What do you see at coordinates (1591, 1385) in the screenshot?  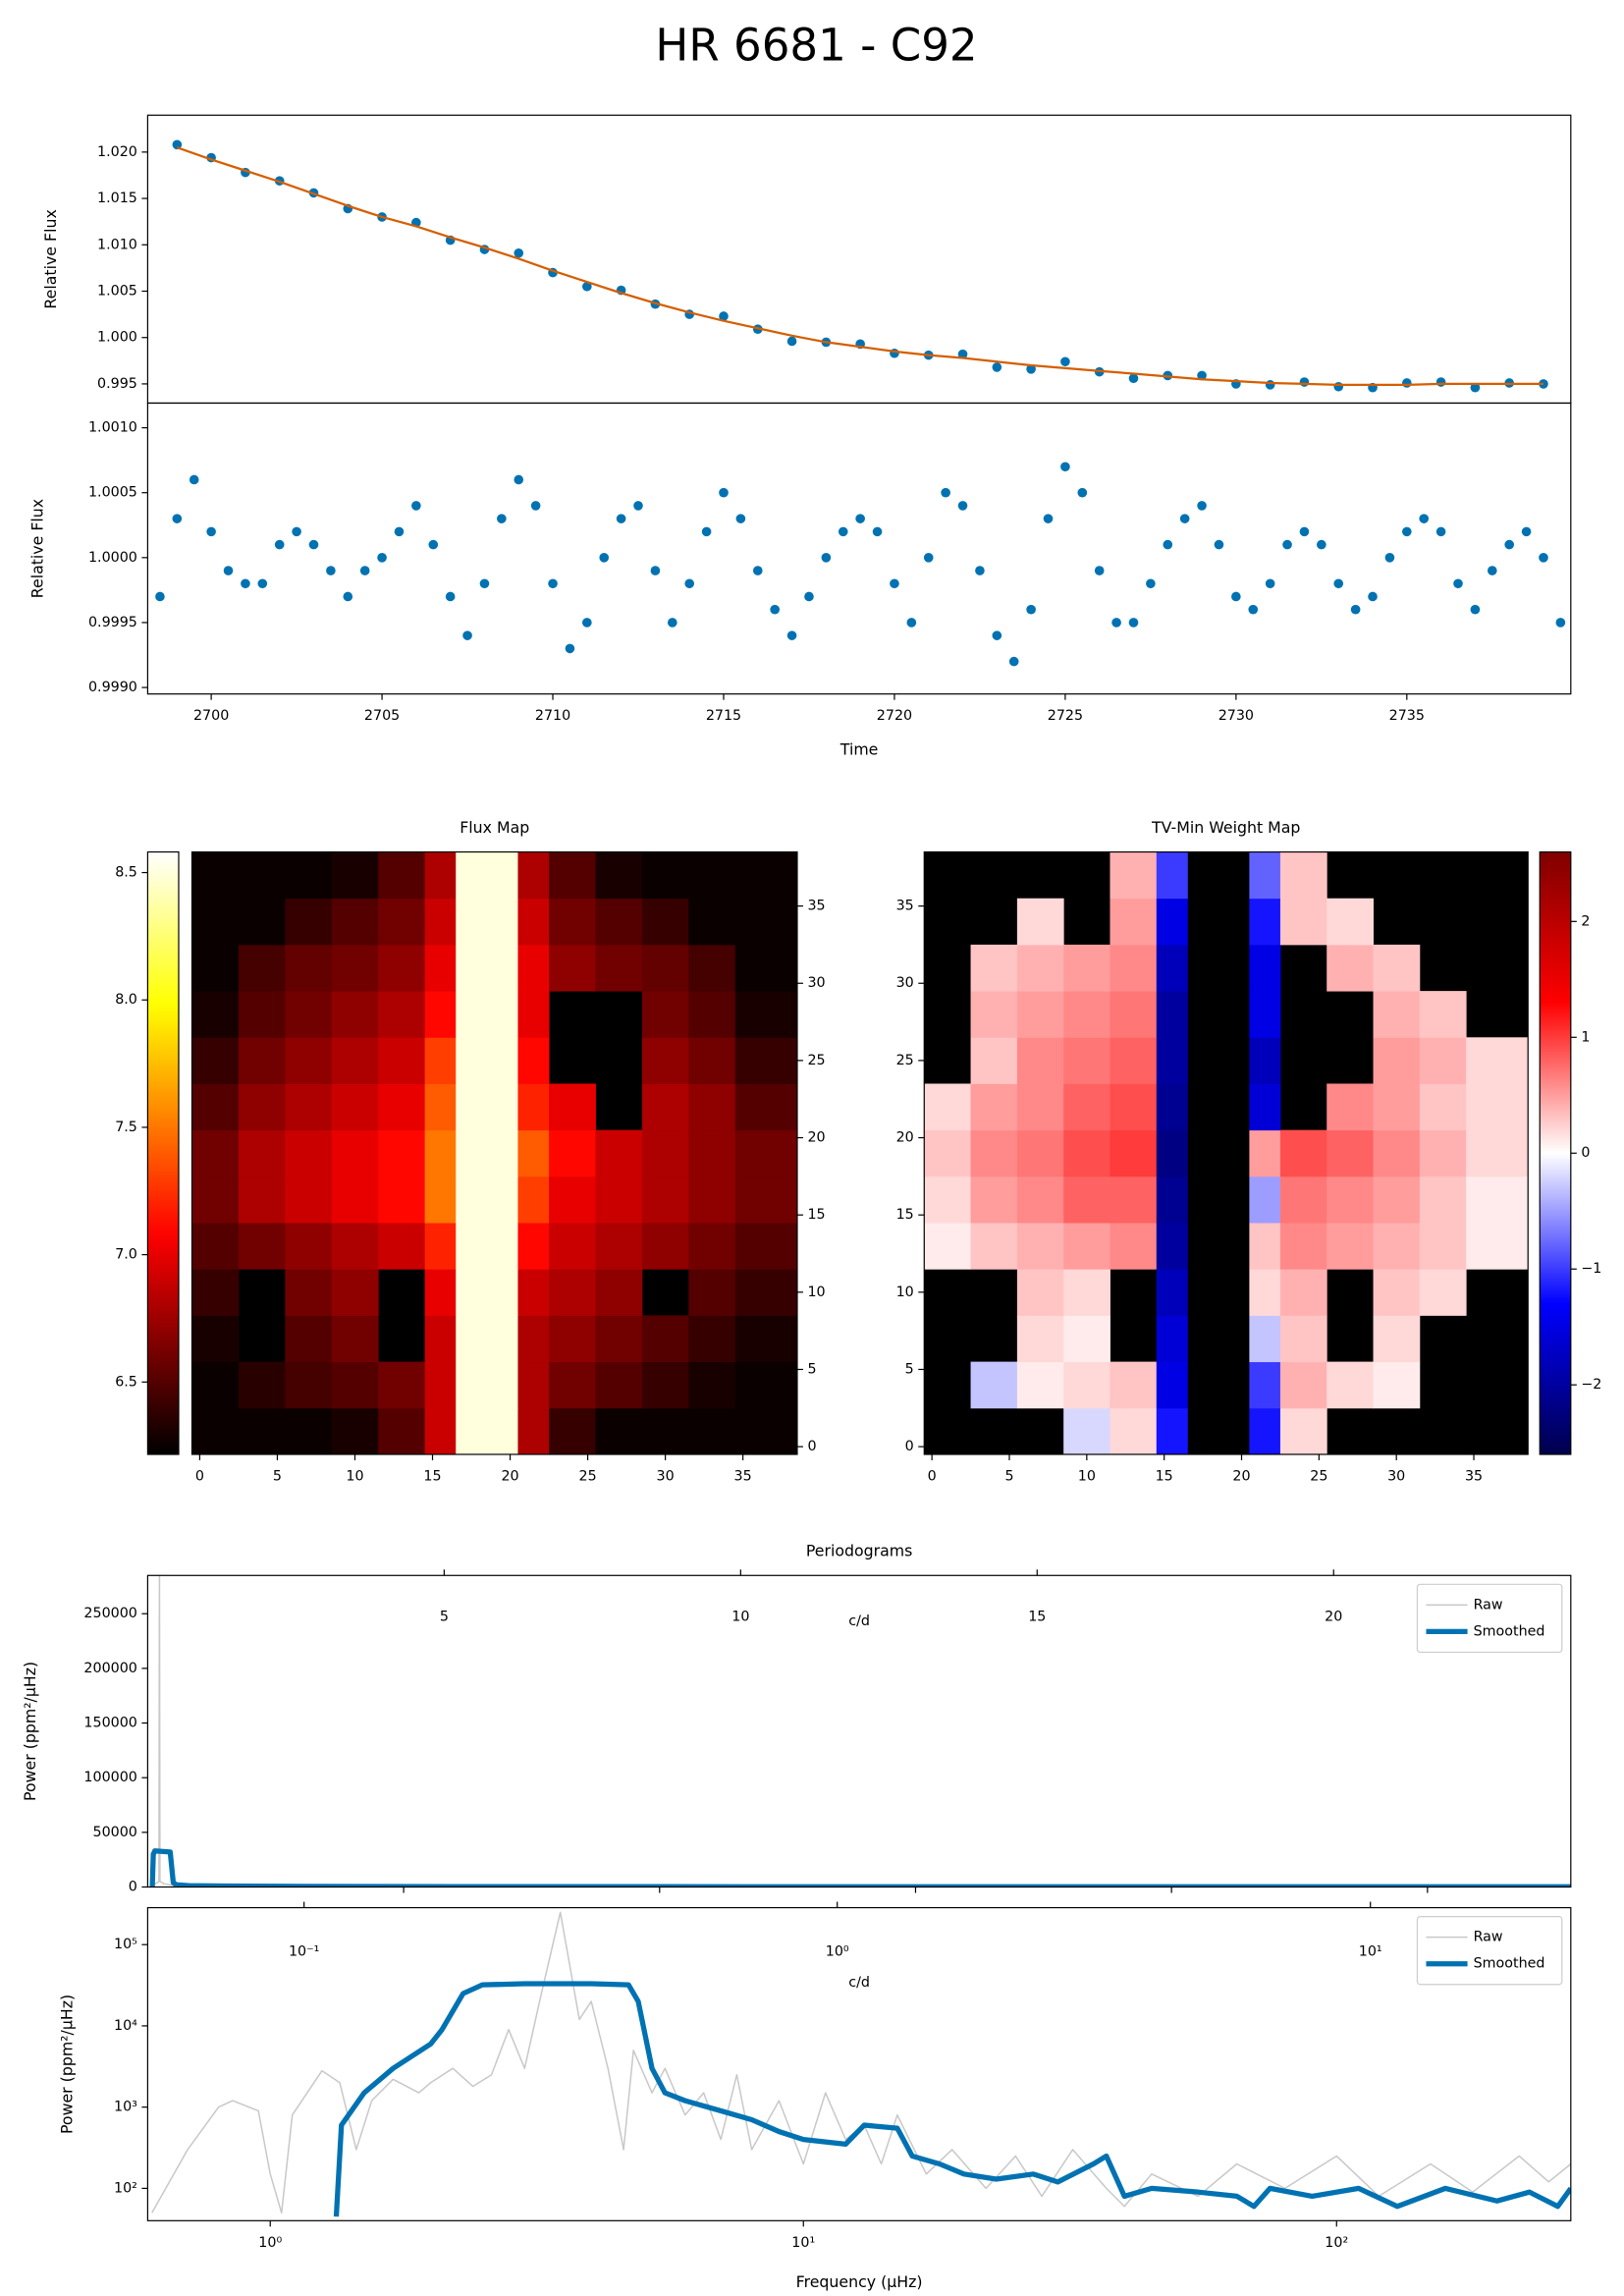 I see `colorbar-tick-label: −2` at bounding box center [1591, 1385].